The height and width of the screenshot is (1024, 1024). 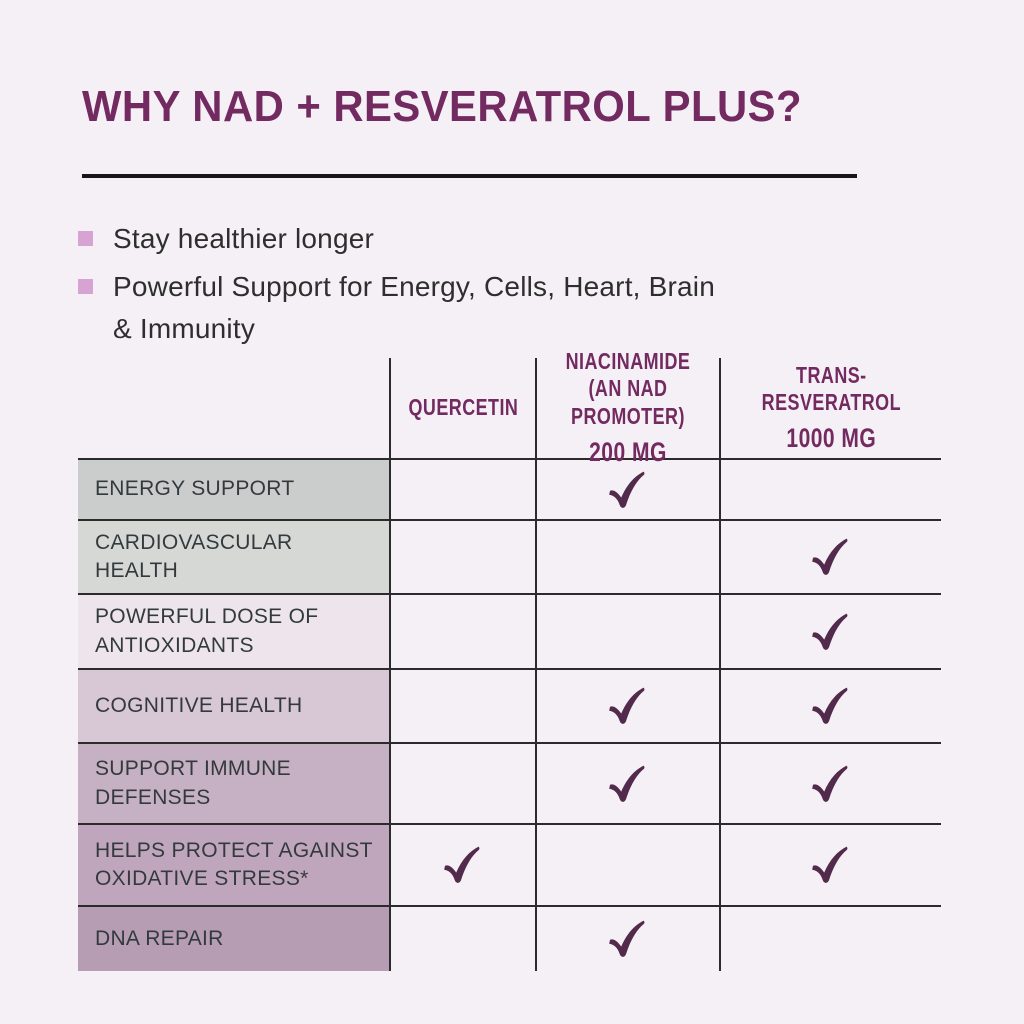 I want to click on row-label: CARDIOVASCULAR HEALTH, so click(x=194, y=556).